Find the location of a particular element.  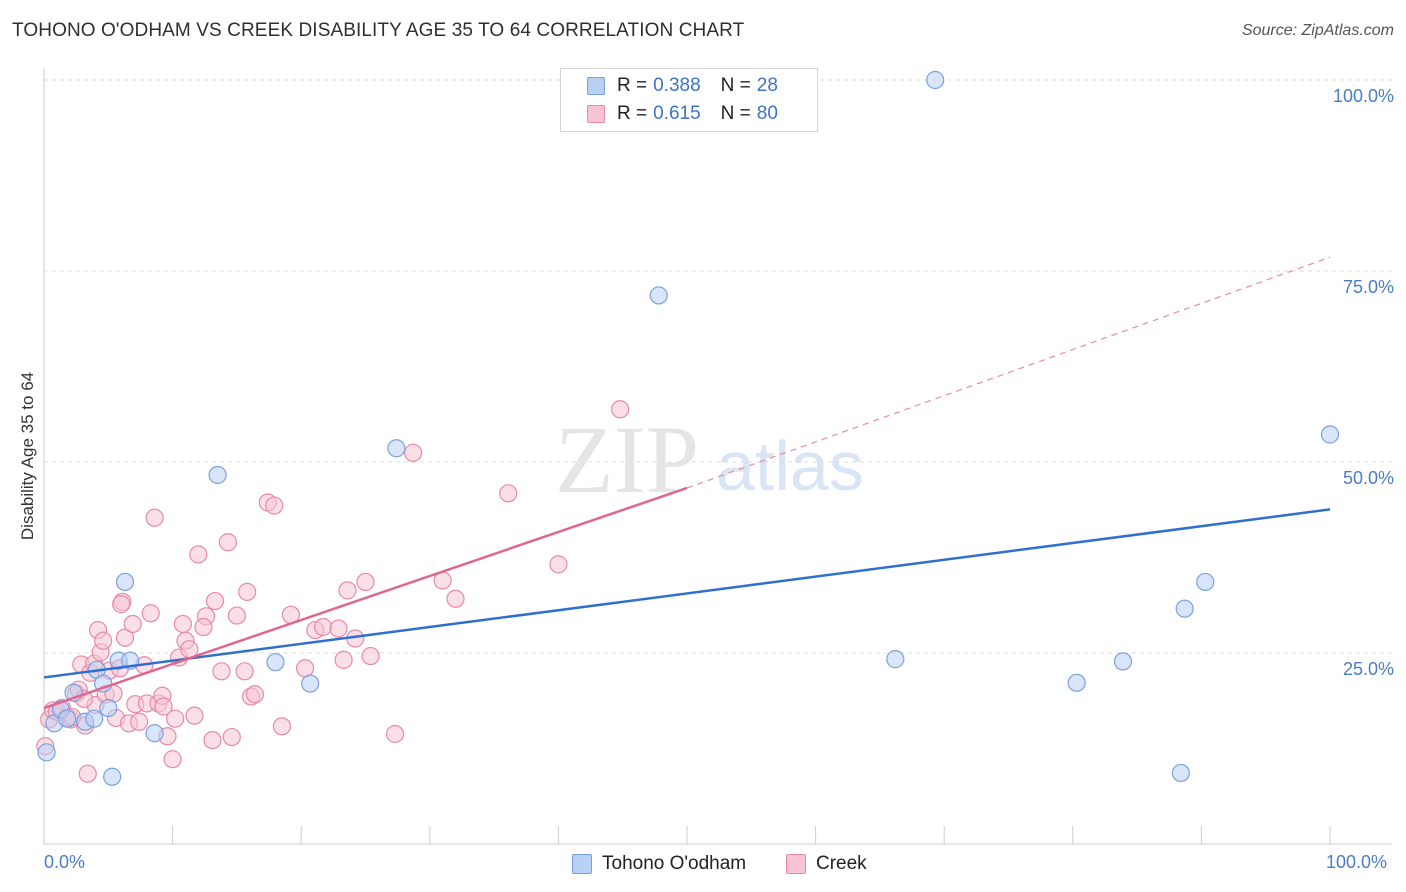

creek-trend-line is located at coordinates (365, 598).